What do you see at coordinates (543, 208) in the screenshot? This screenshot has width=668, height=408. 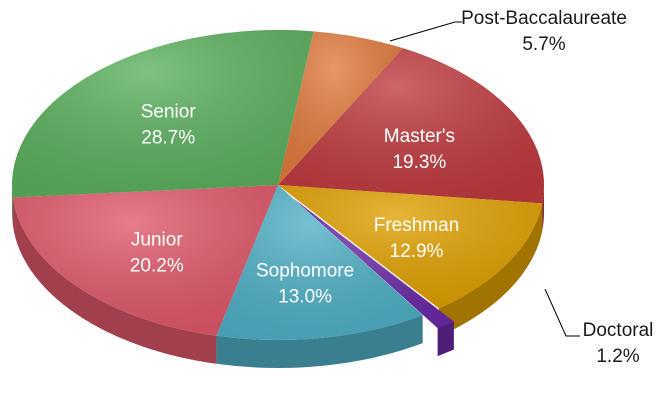 I see `pie-side-master-s` at bounding box center [543, 208].